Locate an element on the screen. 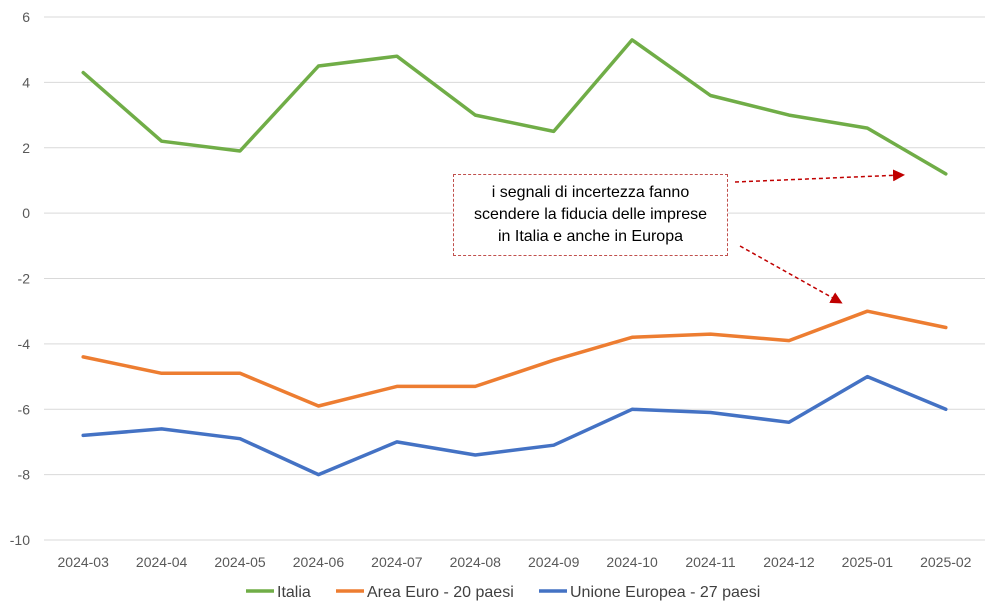 The width and height of the screenshot is (1000, 616). y-axis-tick-labels: 6 4 2 0 -2 -4 -6 -8 -10 is located at coordinates (20, 278).